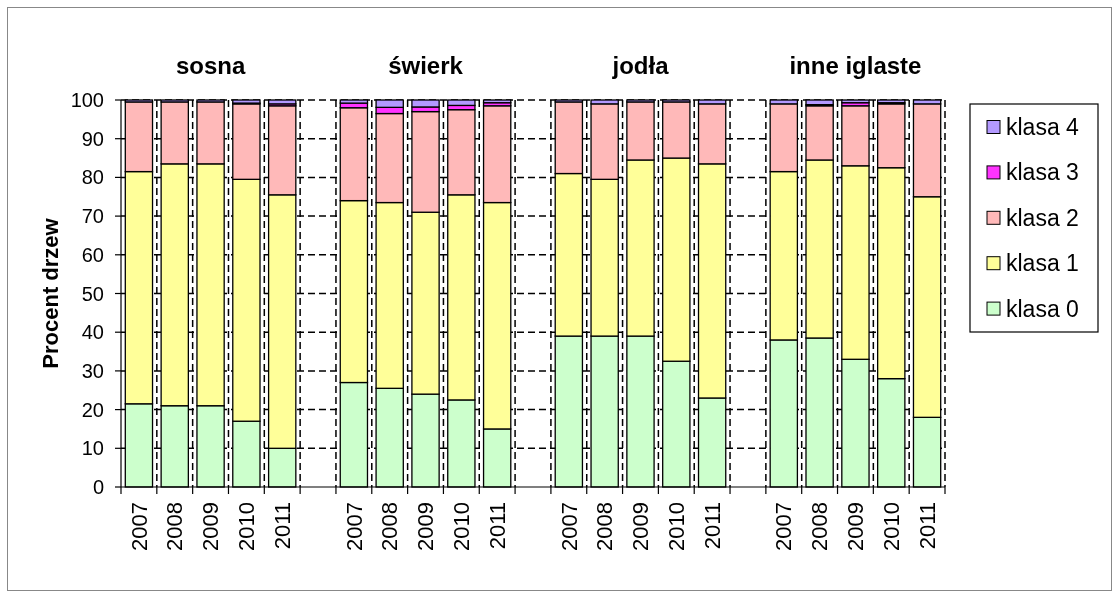 The height and width of the screenshot is (594, 1115). What do you see at coordinates (92, 448) in the screenshot?
I see `y-tick-label: 10` at bounding box center [92, 448].